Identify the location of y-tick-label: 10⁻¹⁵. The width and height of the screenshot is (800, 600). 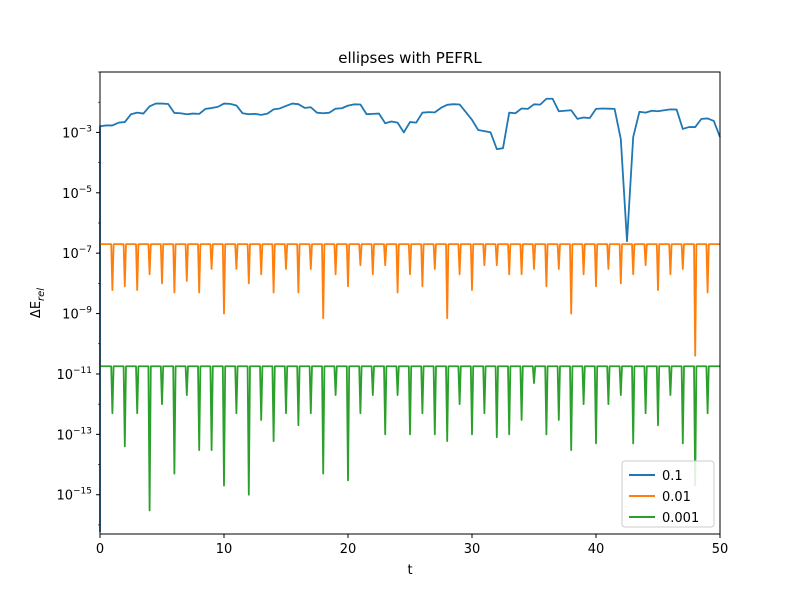
(74, 495).